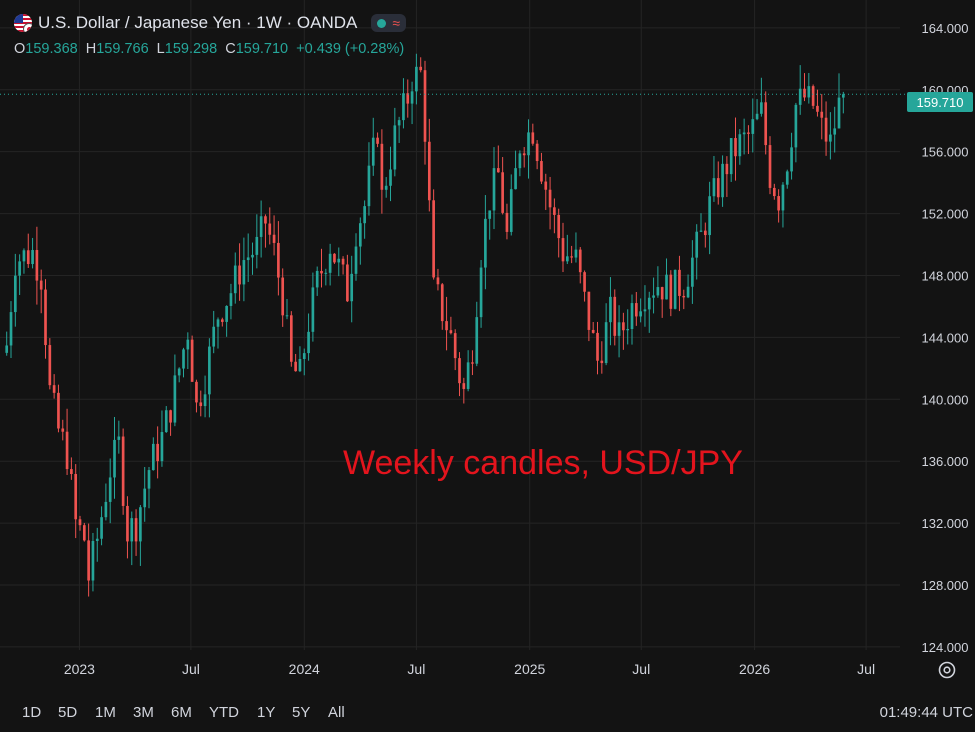 The width and height of the screenshot is (975, 732). What do you see at coordinates (224, 712) in the screenshot?
I see `range-ytd-button: YTD` at bounding box center [224, 712].